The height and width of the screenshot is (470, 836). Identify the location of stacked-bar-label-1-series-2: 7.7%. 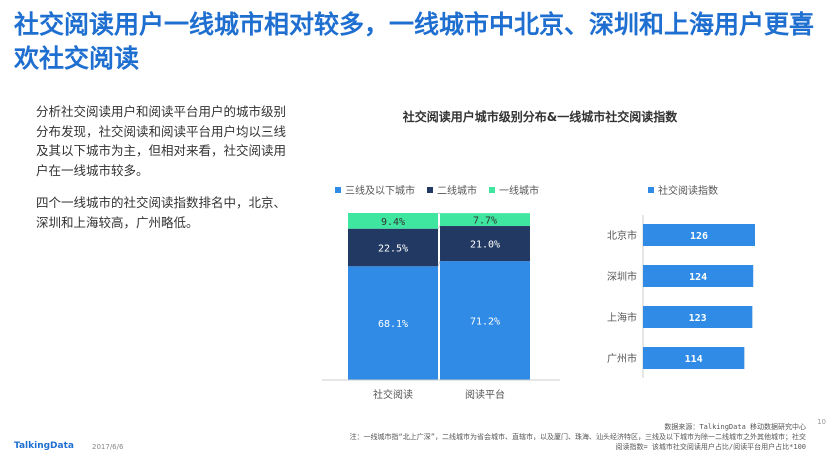
(485, 221).